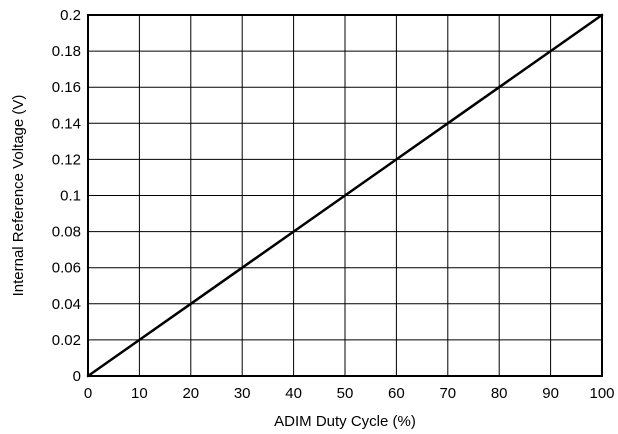  Describe the element at coordinates (66, 268) in the screenshot. I see `y-tick-label: 0.06` at that location.